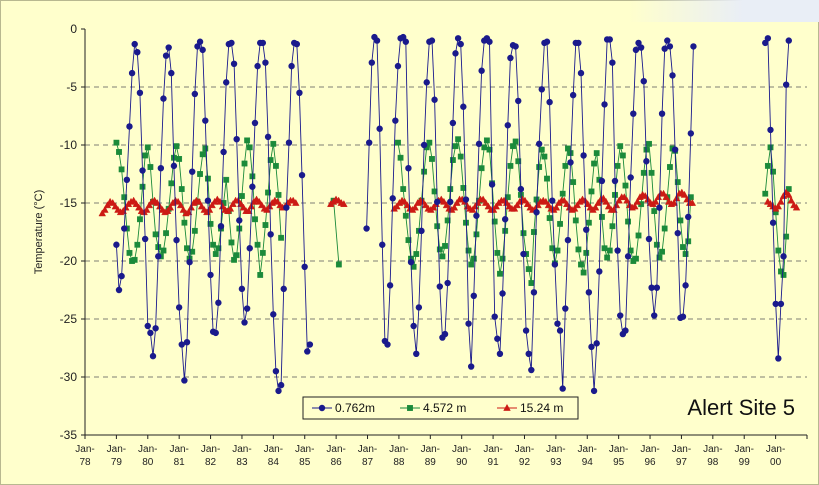 The image size is (819, 485). I want to click on y-tick-label: -5, so click(71, 87).